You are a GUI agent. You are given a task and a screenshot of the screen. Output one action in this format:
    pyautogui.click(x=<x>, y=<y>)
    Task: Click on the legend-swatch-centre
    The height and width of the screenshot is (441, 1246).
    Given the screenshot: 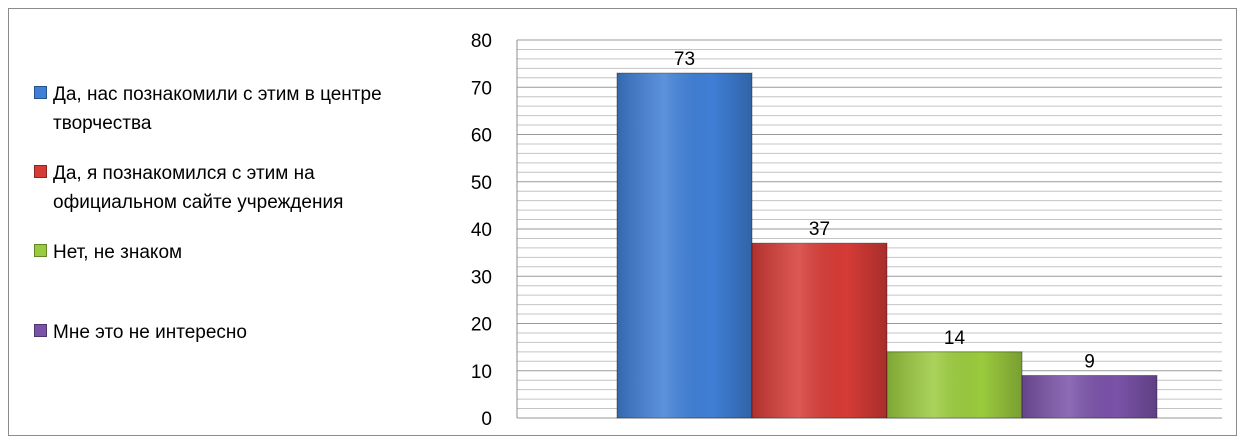 What is the action you would take?
    pyautogui.click(x=40, y=92)
    